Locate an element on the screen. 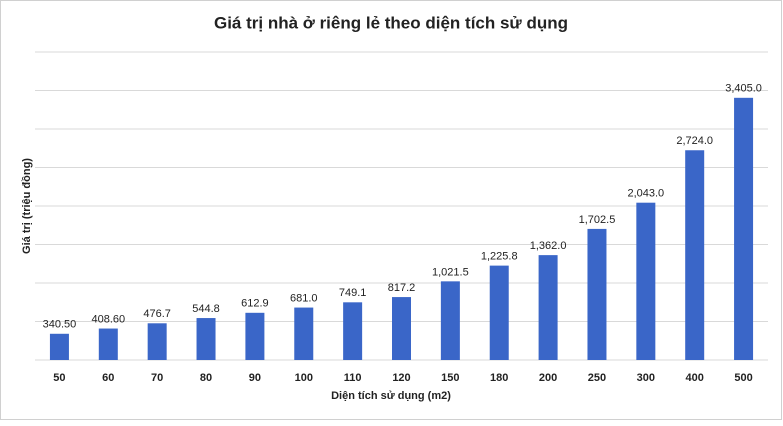  value-label: 2,043.0 is located at coordinates (645, 194).